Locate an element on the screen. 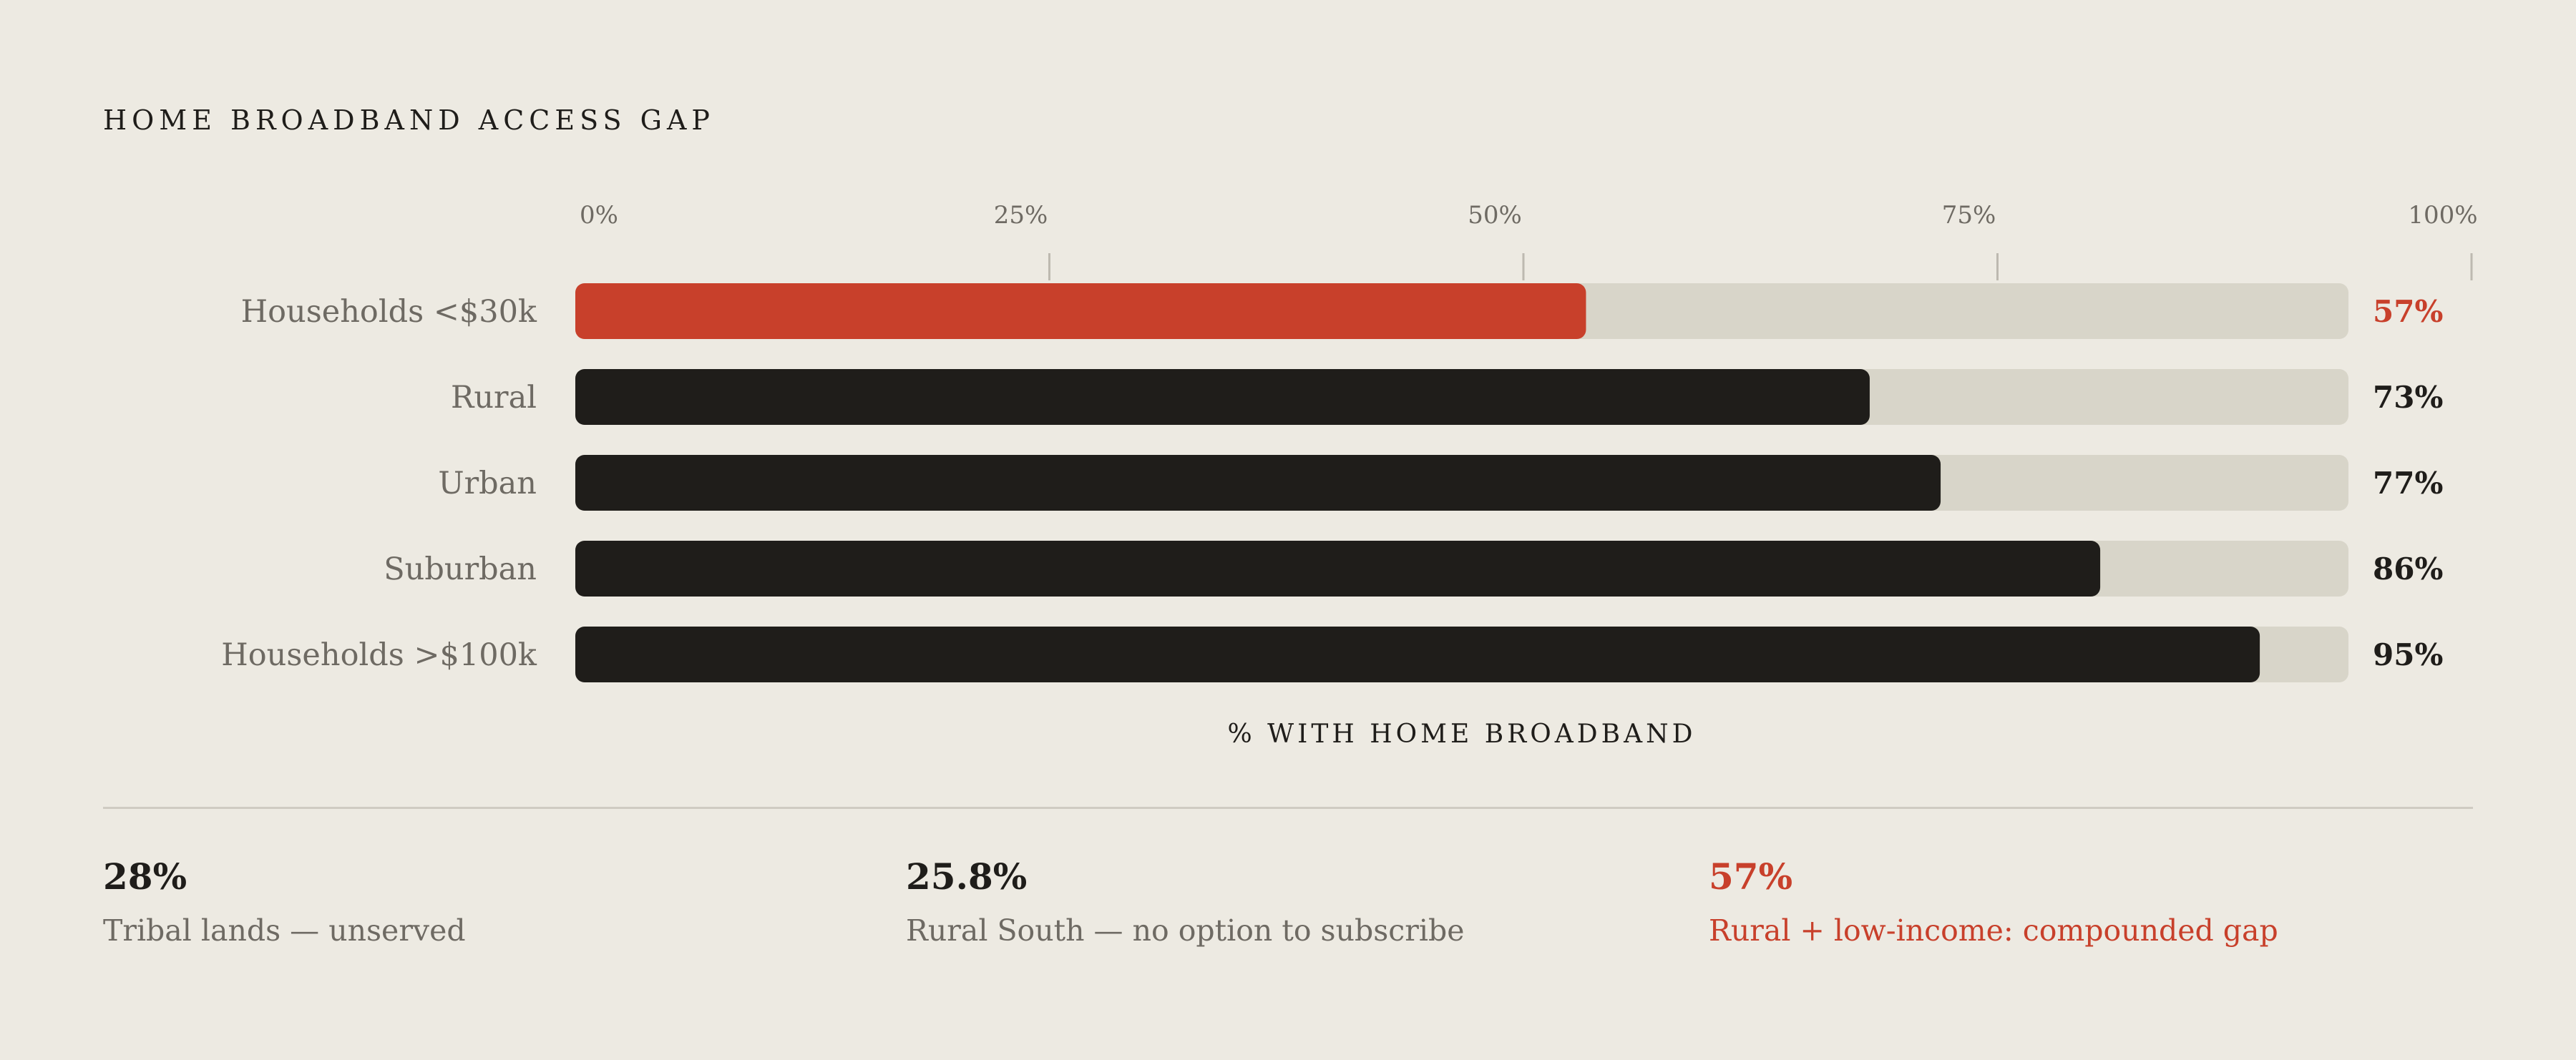 This screenshot has height=1060, width=2576. stat-tribal-lands: 28% Tribal lands — unserved is located at coordinates (284, 902).